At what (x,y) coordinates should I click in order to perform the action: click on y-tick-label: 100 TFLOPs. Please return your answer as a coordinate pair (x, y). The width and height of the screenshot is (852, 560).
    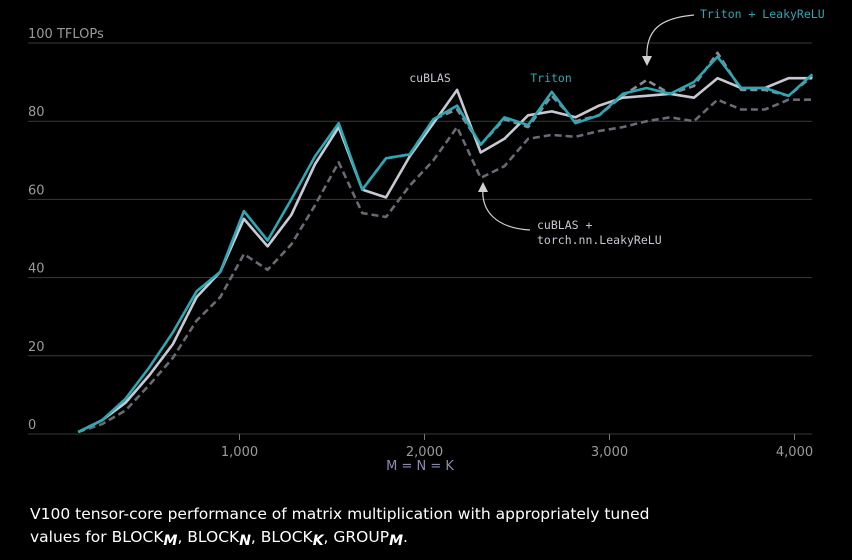
    Looking at the image, I should click on (66, 34).